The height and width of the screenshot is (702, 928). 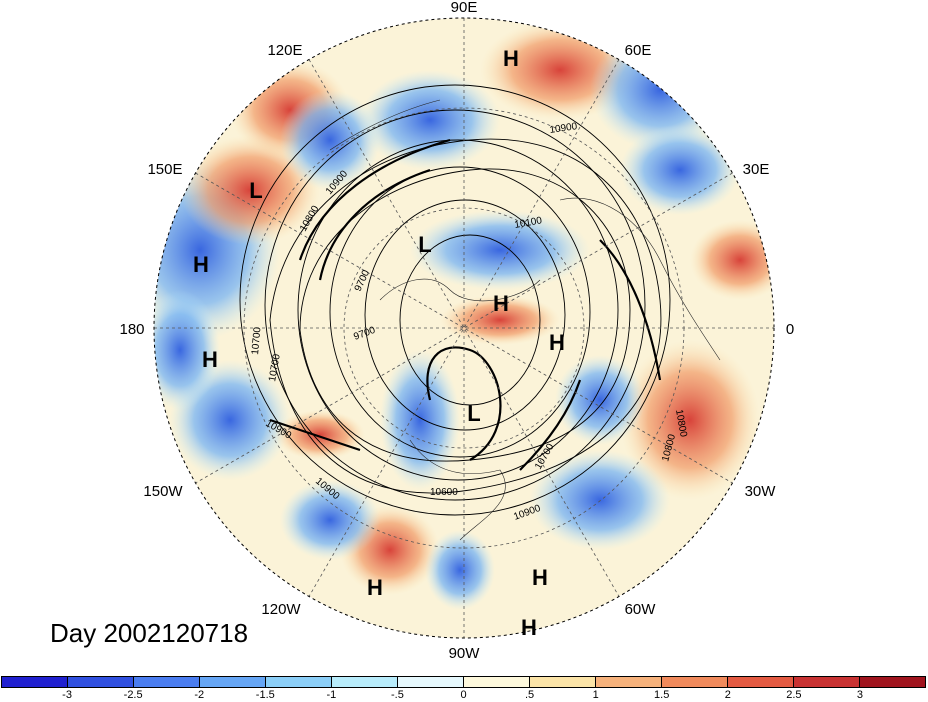 I want to click on colorbar, so click(x=463, y=682).